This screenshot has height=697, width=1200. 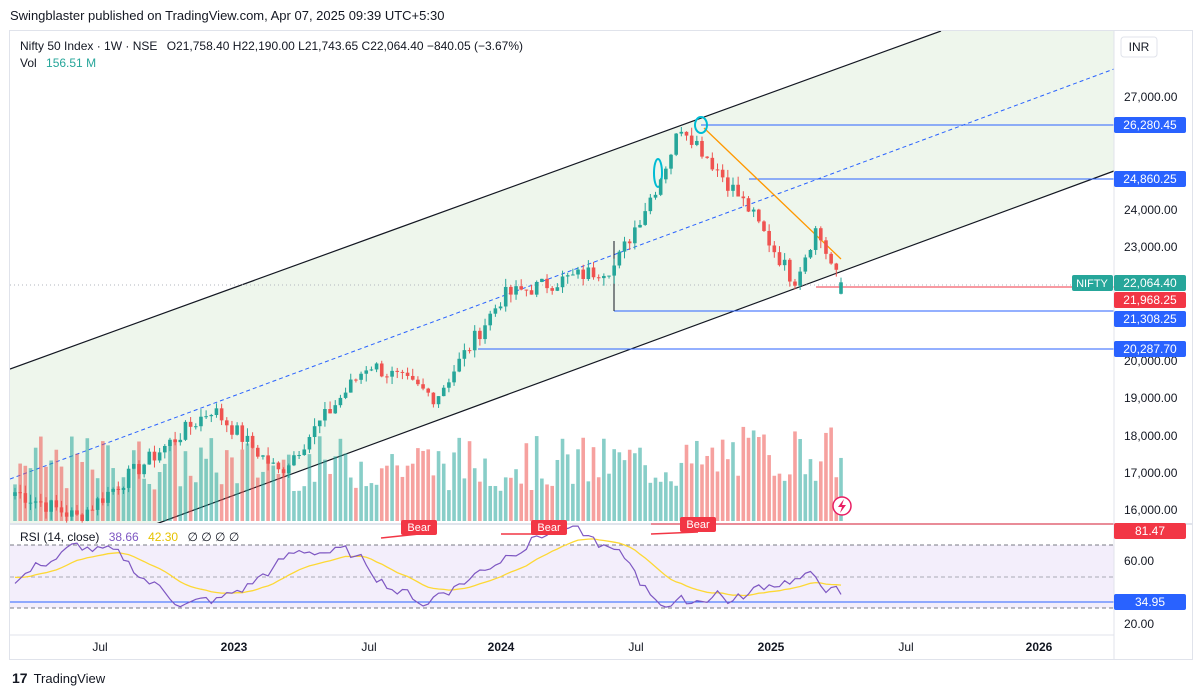 I want to click on y-tick: 16,000.00, so click(x=1151, y=510).